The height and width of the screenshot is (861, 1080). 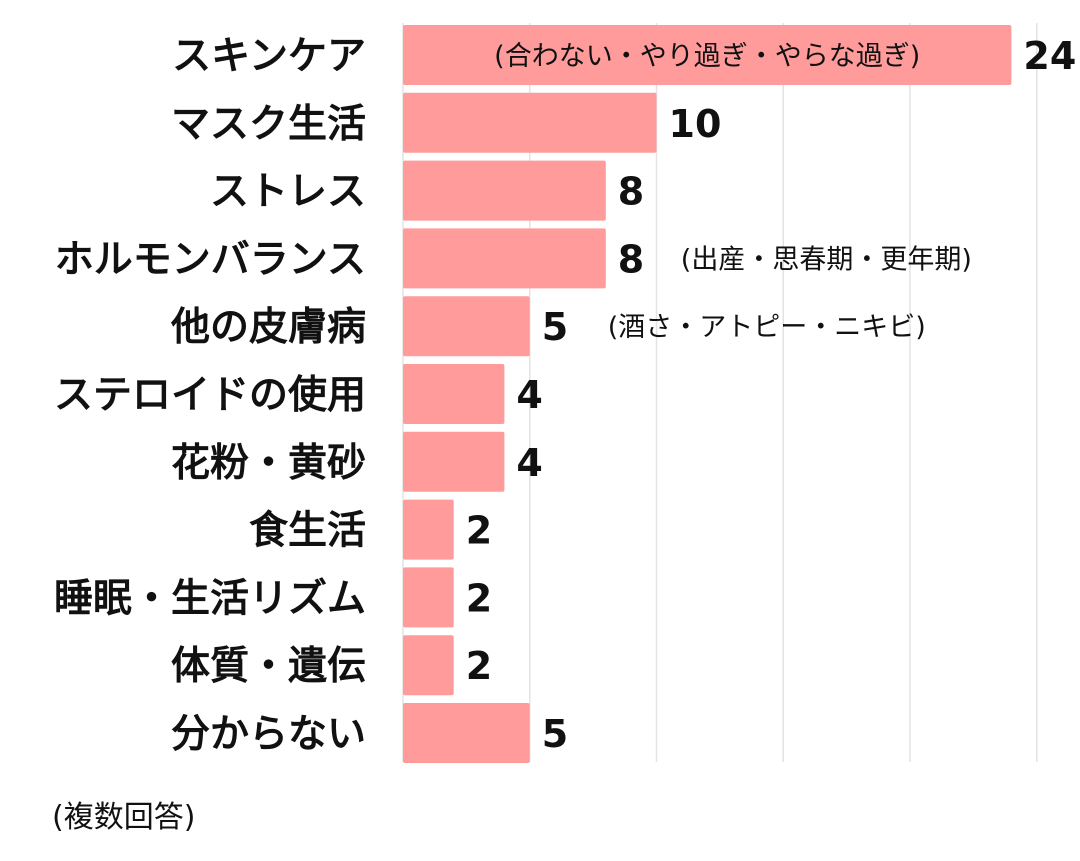 What do you see at coordinates (124, 817) in the screenshot?
I see `footnote: (複数回答)` at bounding box center [124, 817].